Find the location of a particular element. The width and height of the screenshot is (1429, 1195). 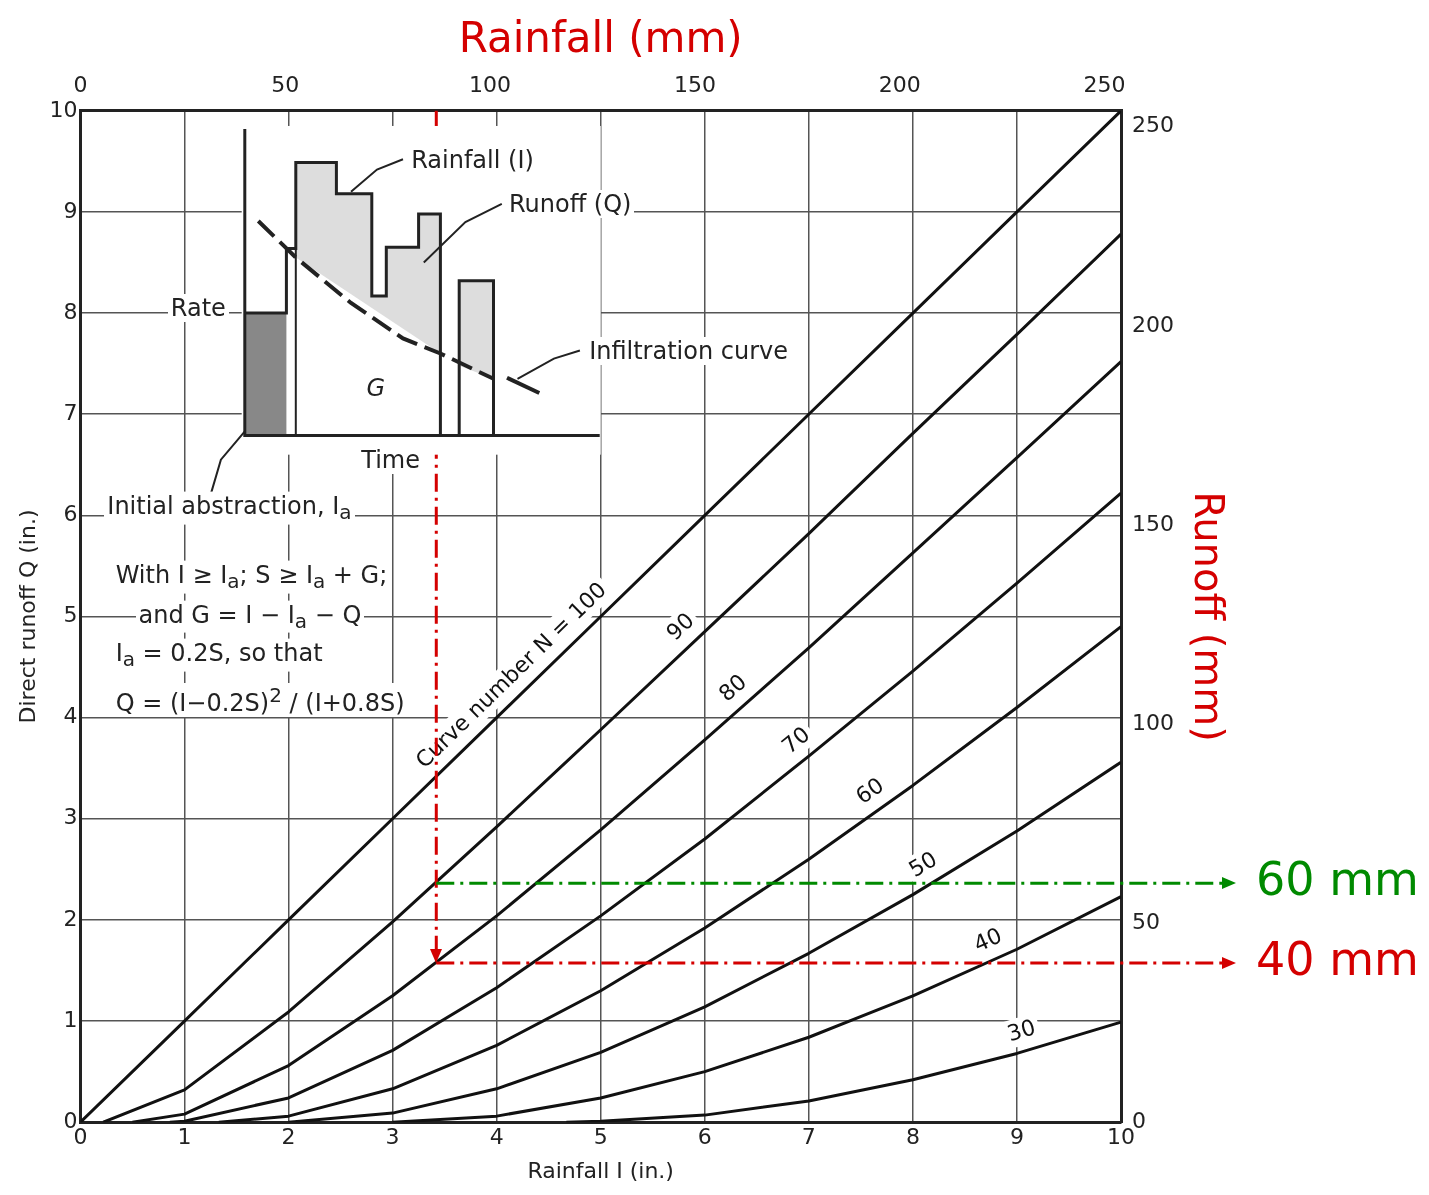

text: 70 is located at coordinates (795, 740).